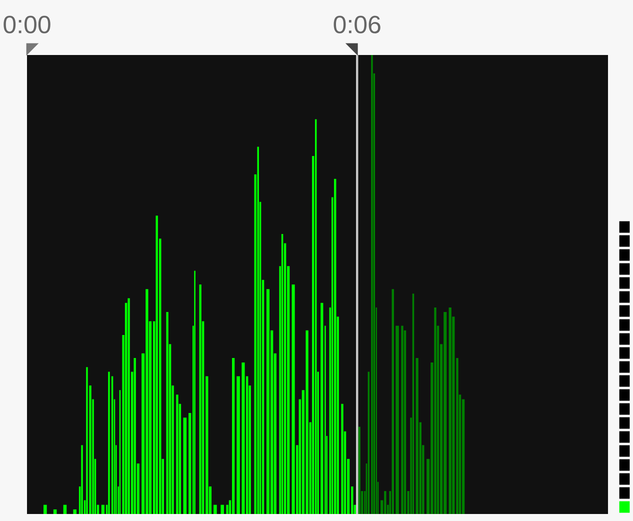  I want to click on x-tick-label: 0:06, so click(357, 25).